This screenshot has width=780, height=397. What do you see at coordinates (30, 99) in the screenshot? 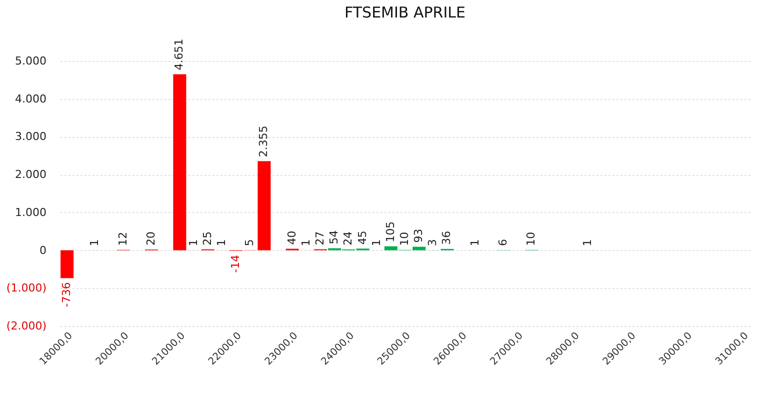
I see `y-tick-label: 4.000` at bounding box center [30, 99].